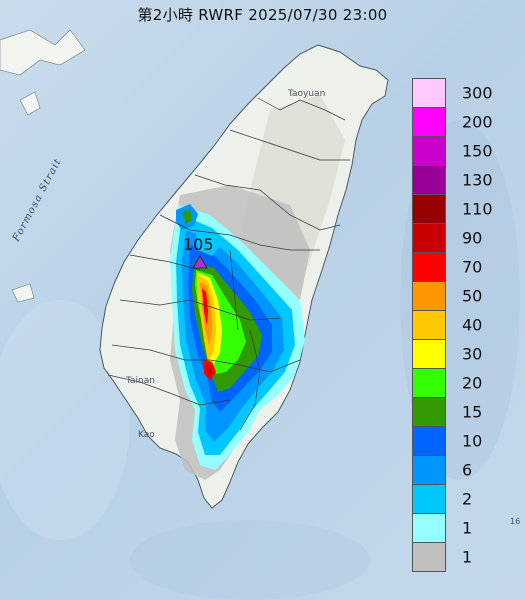 This screenshot has width=525, height=600. I want to click on legend-label: 70, so click(472, 266).